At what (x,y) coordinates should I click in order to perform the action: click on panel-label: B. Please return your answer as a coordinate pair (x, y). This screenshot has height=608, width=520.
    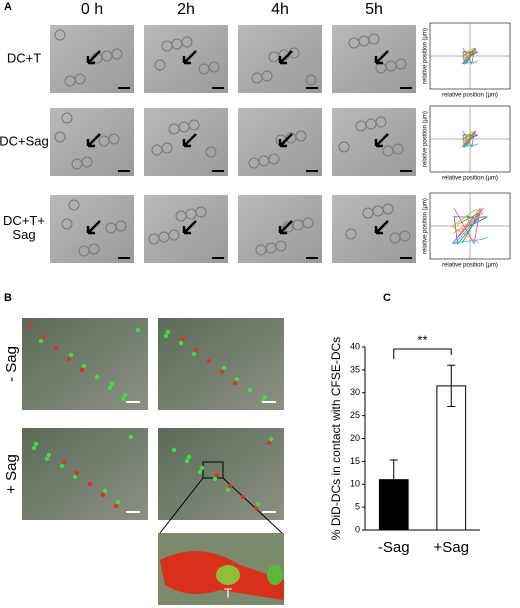
    Looking at the image, I should click on (8, 298).